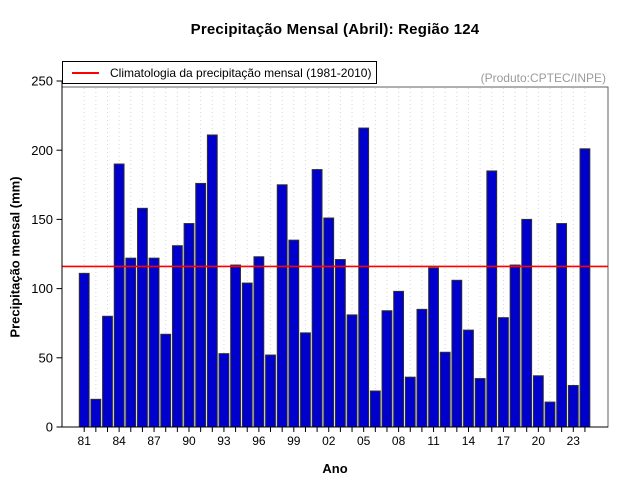 The width and height of the screenshot is (640, 500). I want to click on y-tick-label: 0, so click(49, 427).